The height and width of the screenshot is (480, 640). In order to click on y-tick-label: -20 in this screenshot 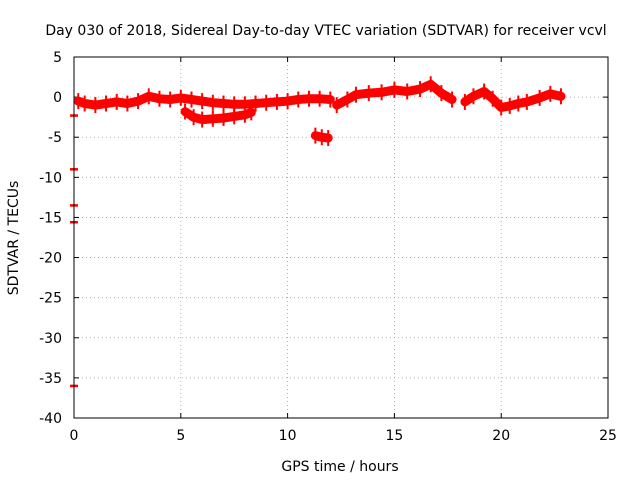, I will do `click(50, 259)`.